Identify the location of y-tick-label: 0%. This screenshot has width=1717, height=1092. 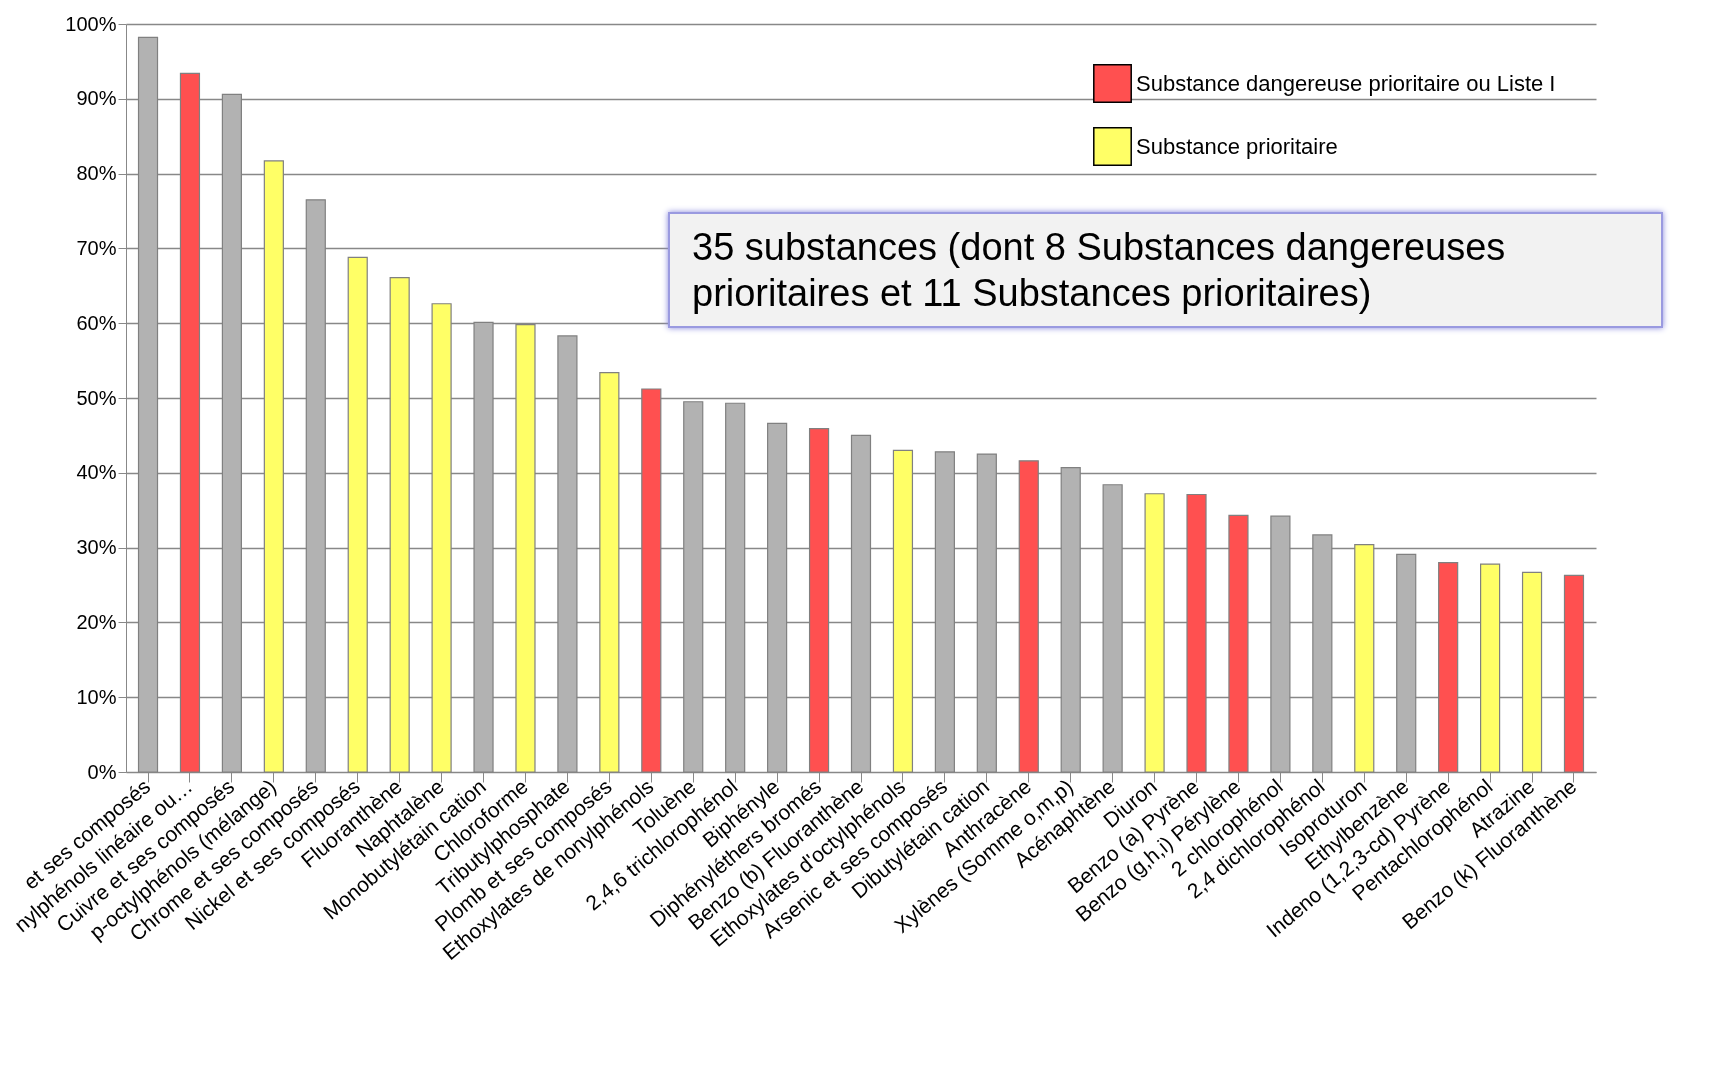
(102, 771).